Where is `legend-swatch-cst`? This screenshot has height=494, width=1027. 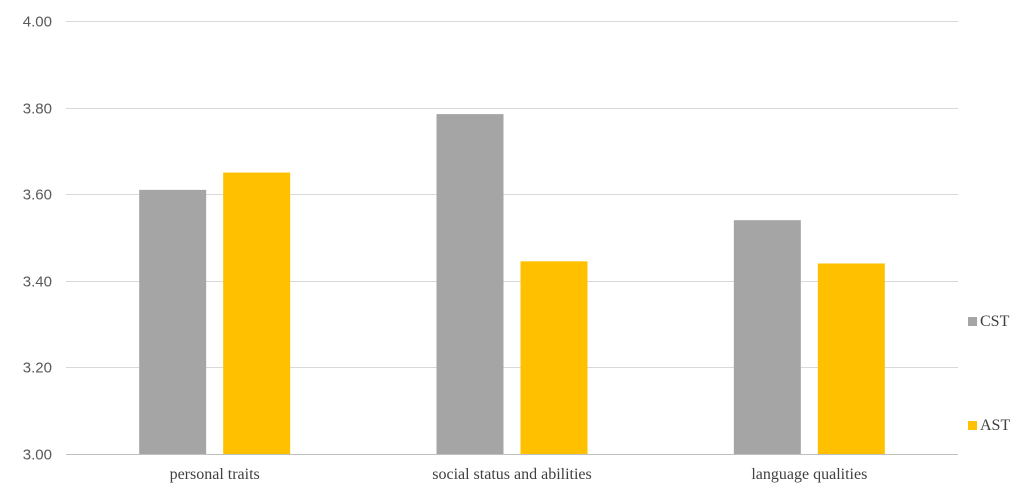 legend-swatch-cst is located at coordinates (972, 321).